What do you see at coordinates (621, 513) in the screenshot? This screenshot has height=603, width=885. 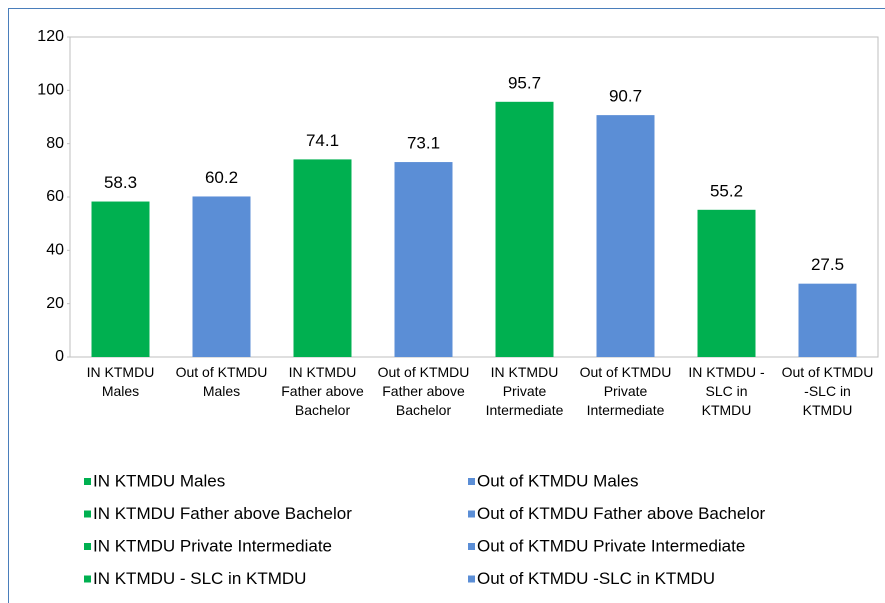 I see `legend-label: Out of KTMDU Father above Bachelor` at bounding box center [621, 513].